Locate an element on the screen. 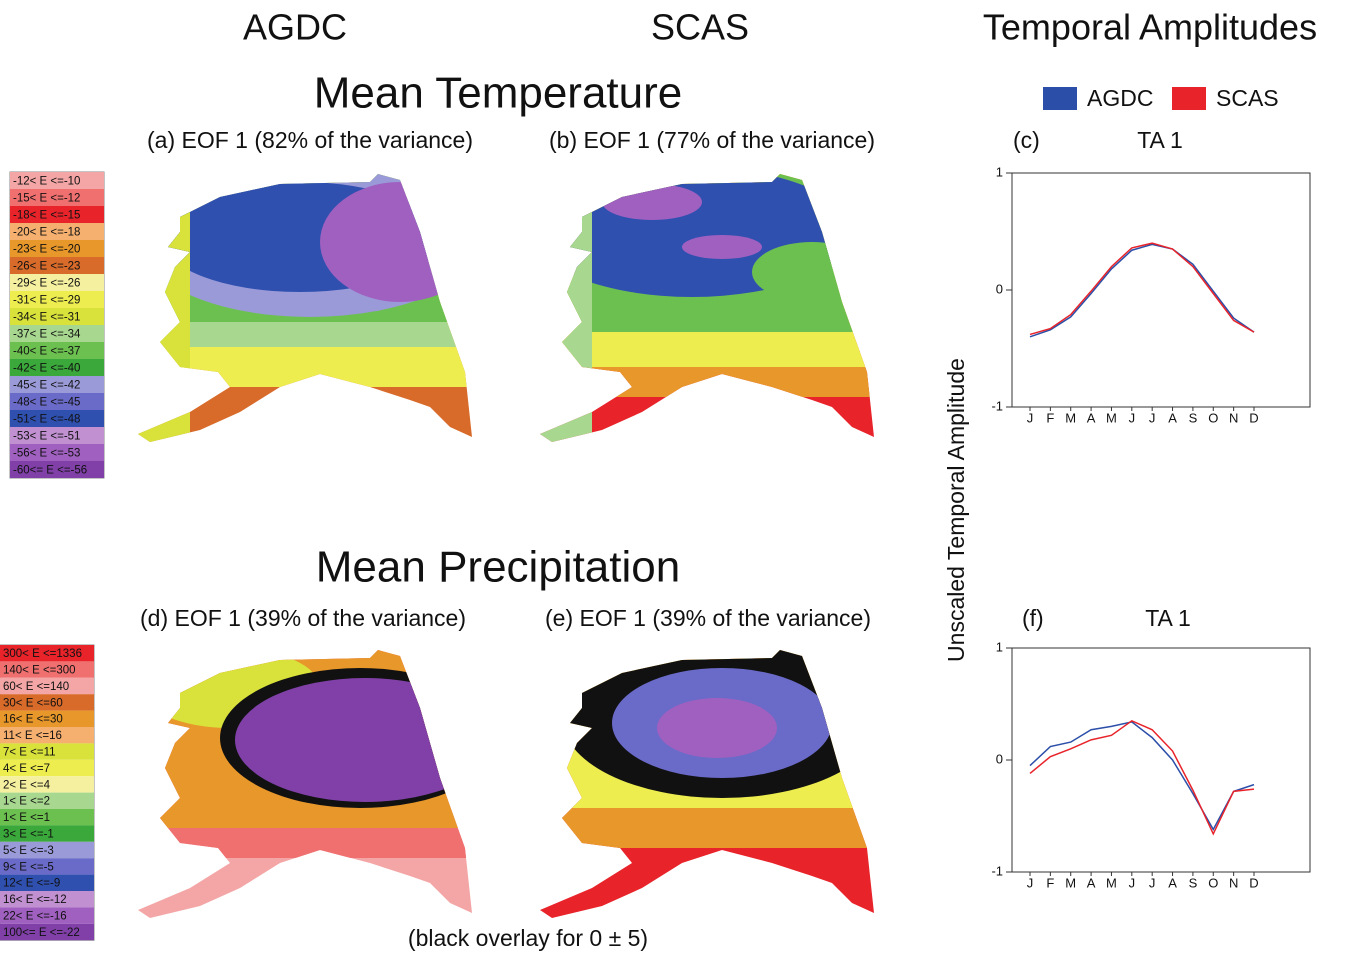  section-title: Mean Precipitation is located at coordinates (498, 567).